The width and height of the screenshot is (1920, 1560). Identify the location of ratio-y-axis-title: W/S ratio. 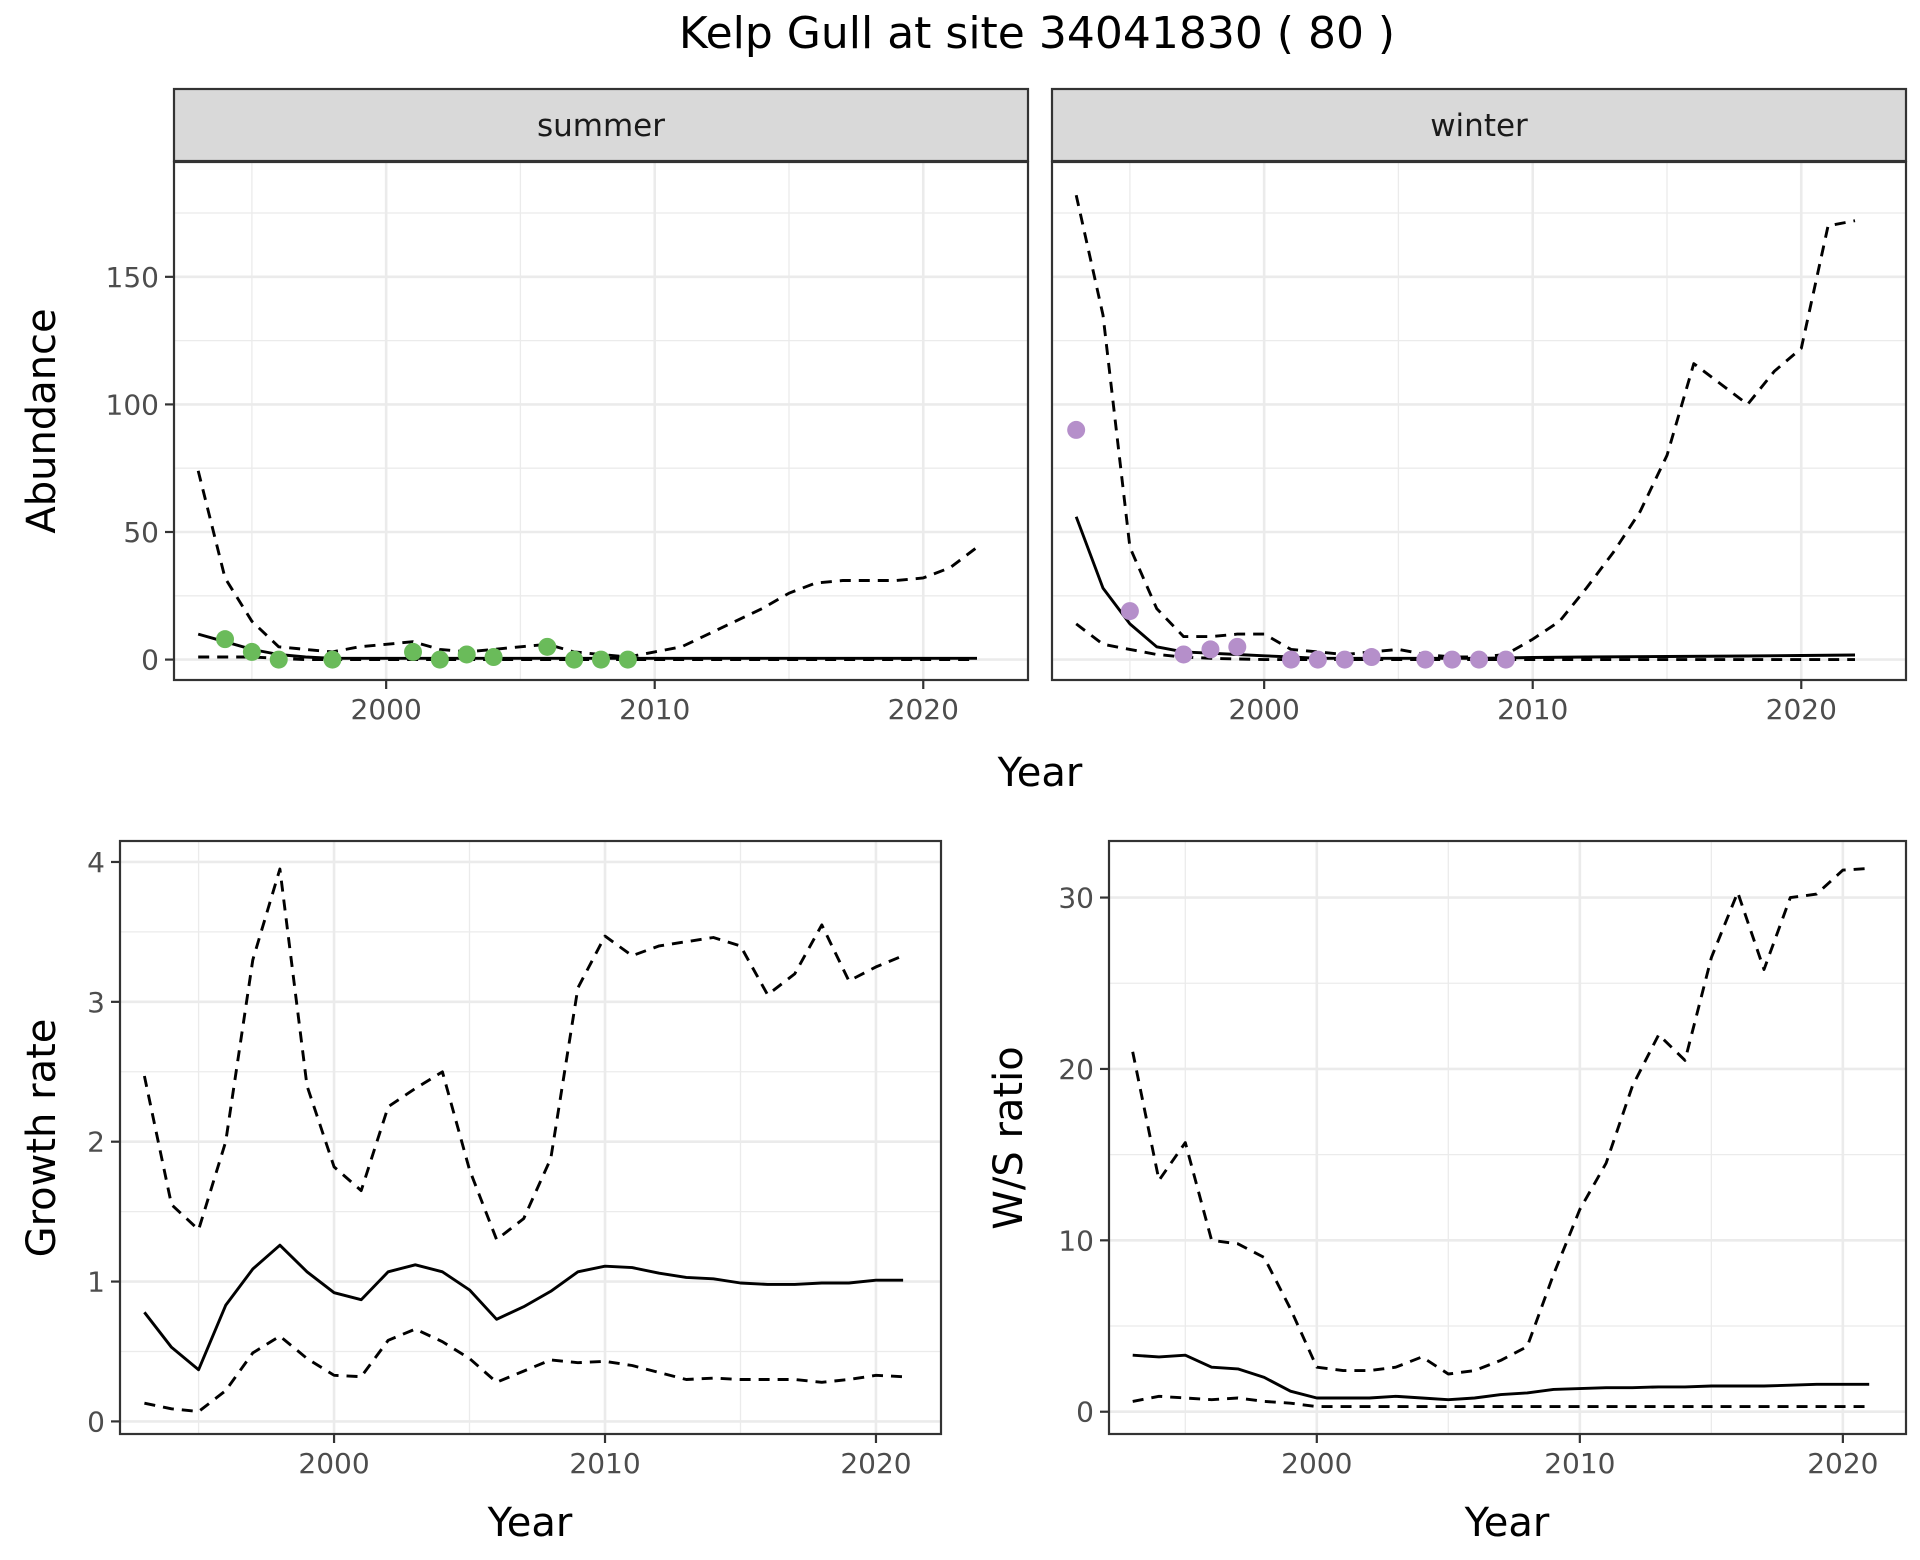
(1009, 1137).